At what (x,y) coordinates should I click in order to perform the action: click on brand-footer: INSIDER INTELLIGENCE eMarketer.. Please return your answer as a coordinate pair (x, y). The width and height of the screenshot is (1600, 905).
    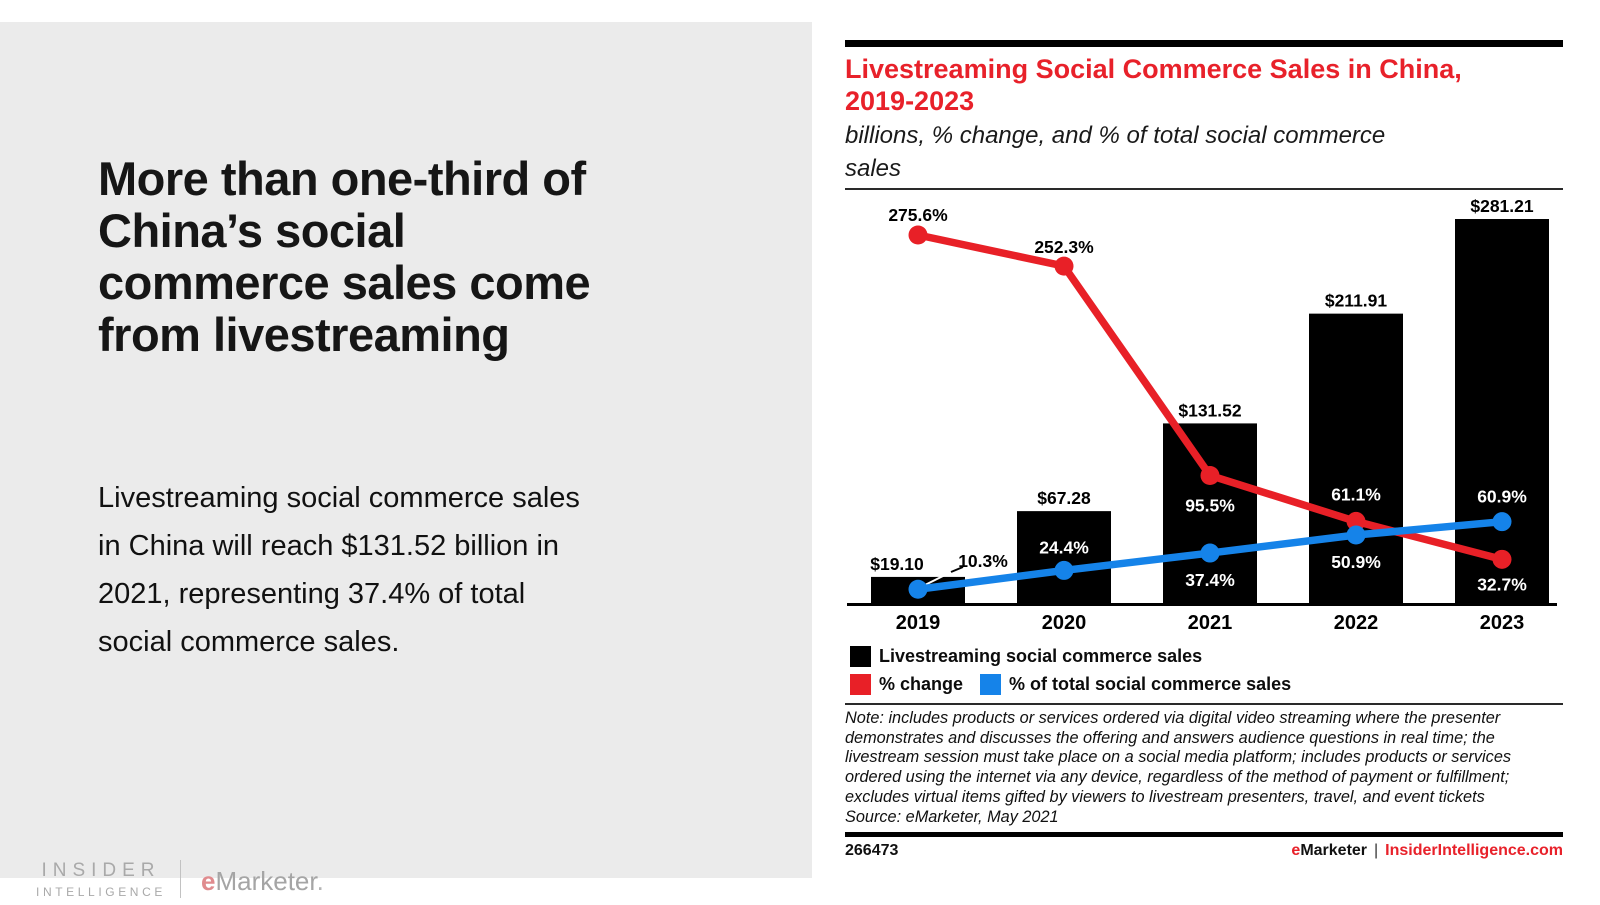
    Looking at the image, I should click on (177, 882).